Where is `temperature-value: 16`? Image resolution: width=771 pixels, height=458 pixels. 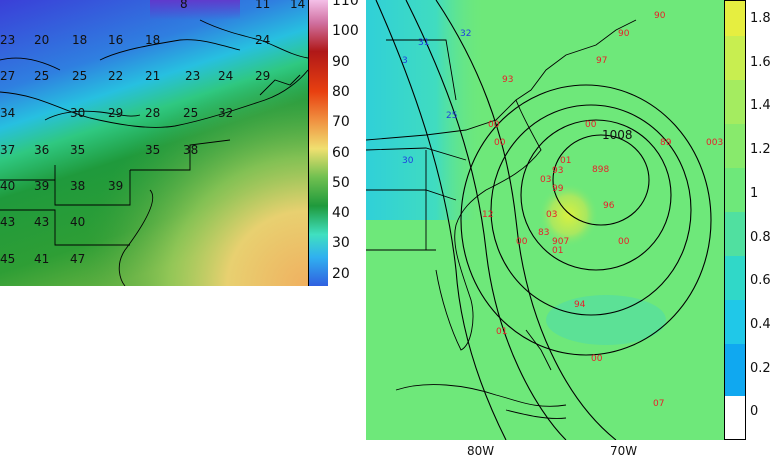 temperature-value: 16 is located at coordinates (115, 40).